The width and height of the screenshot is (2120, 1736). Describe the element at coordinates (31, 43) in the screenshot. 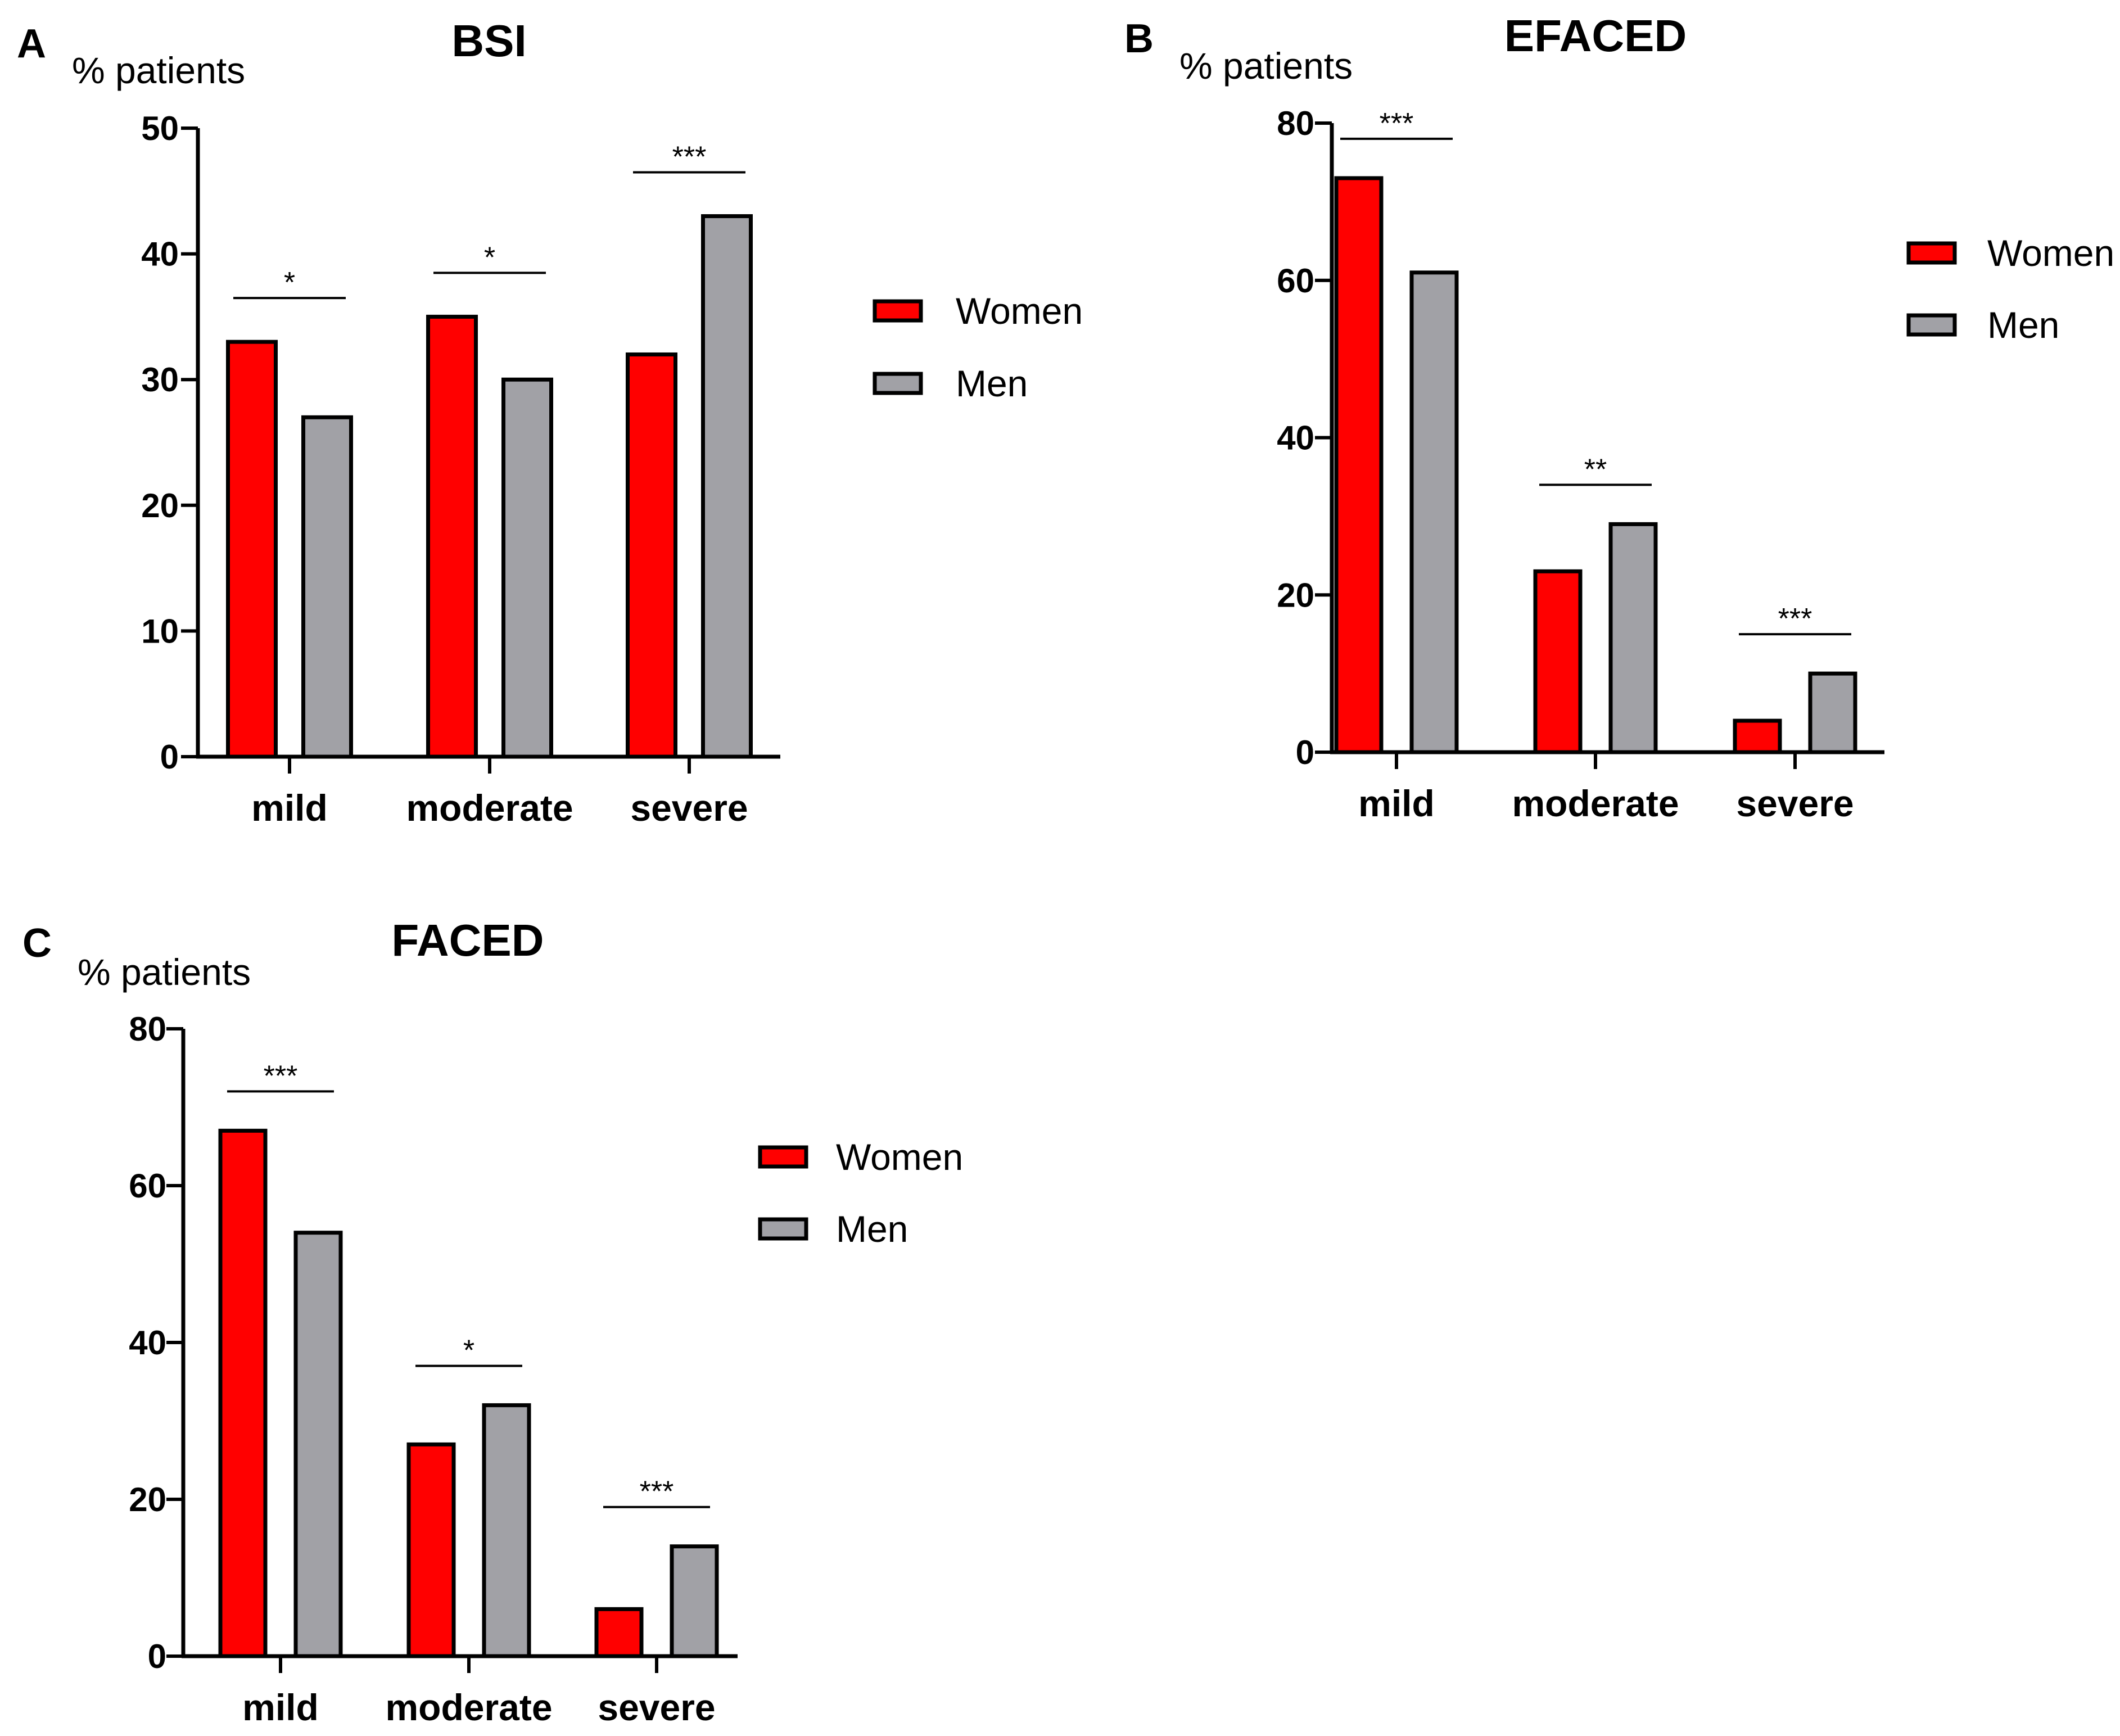

I see `panel-letter: A` at that location.